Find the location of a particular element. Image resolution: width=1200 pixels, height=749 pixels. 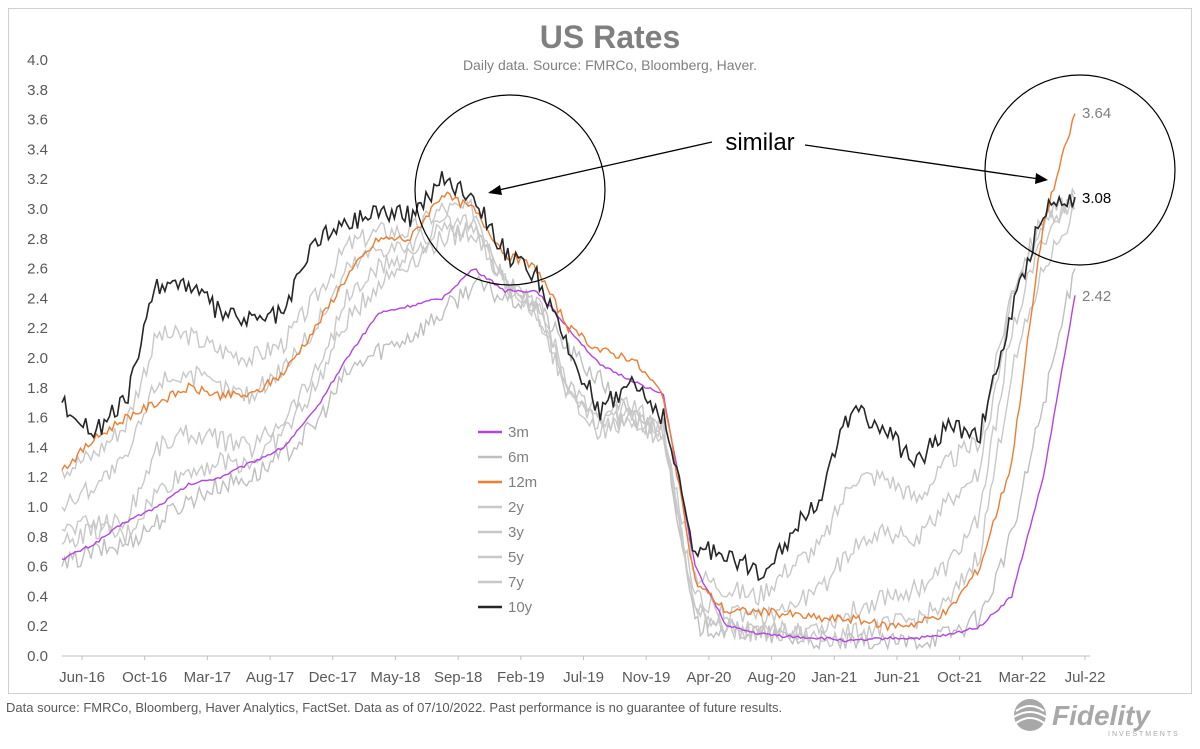

y-tick-label: 2.6 is located at coordinates (37, 269).